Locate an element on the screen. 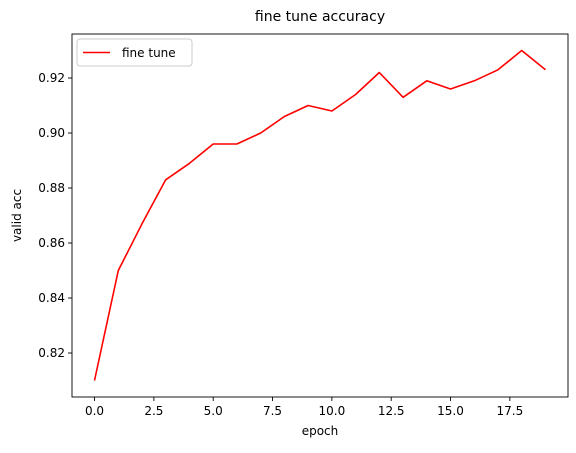 The image size is (576, 453). x-tick-label: 10.0 is located at coordinates (332, 411).